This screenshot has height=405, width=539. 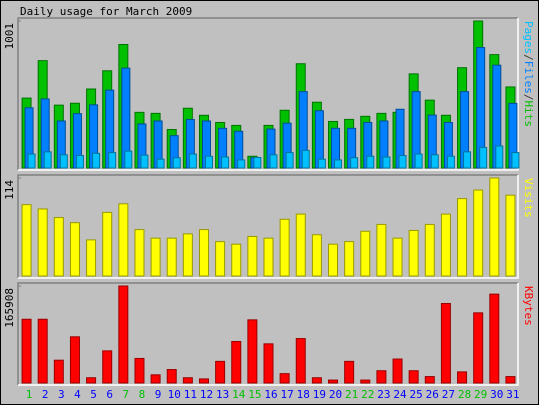 I want to click on x-tick-label: 31, so click(x=512, y=394).